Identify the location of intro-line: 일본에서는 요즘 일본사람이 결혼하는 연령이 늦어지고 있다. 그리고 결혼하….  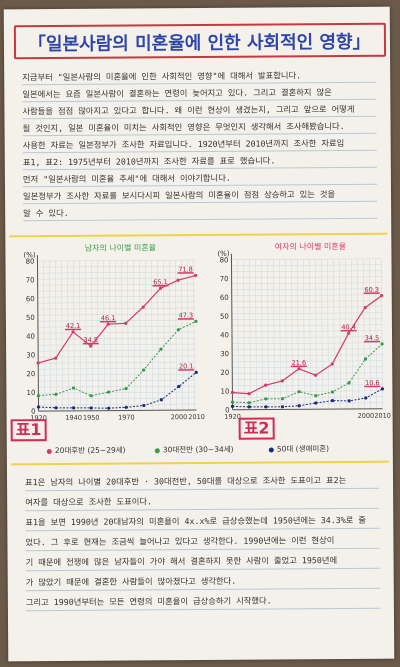
(199, 94).